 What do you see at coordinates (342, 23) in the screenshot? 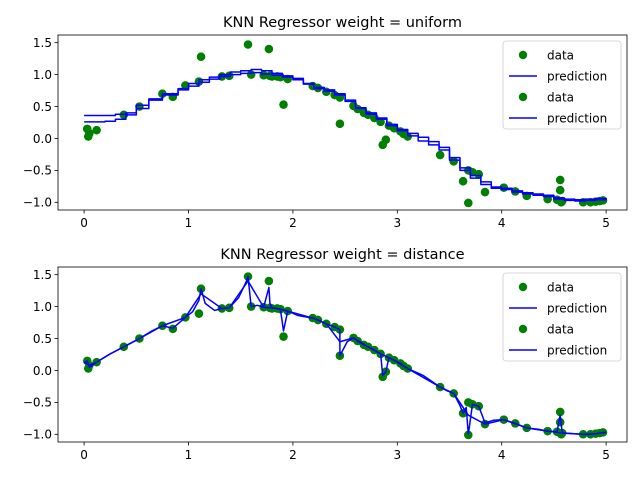
I see `chart-title: KNN Regressor weight = uniform` at bounding box center [342, 23].